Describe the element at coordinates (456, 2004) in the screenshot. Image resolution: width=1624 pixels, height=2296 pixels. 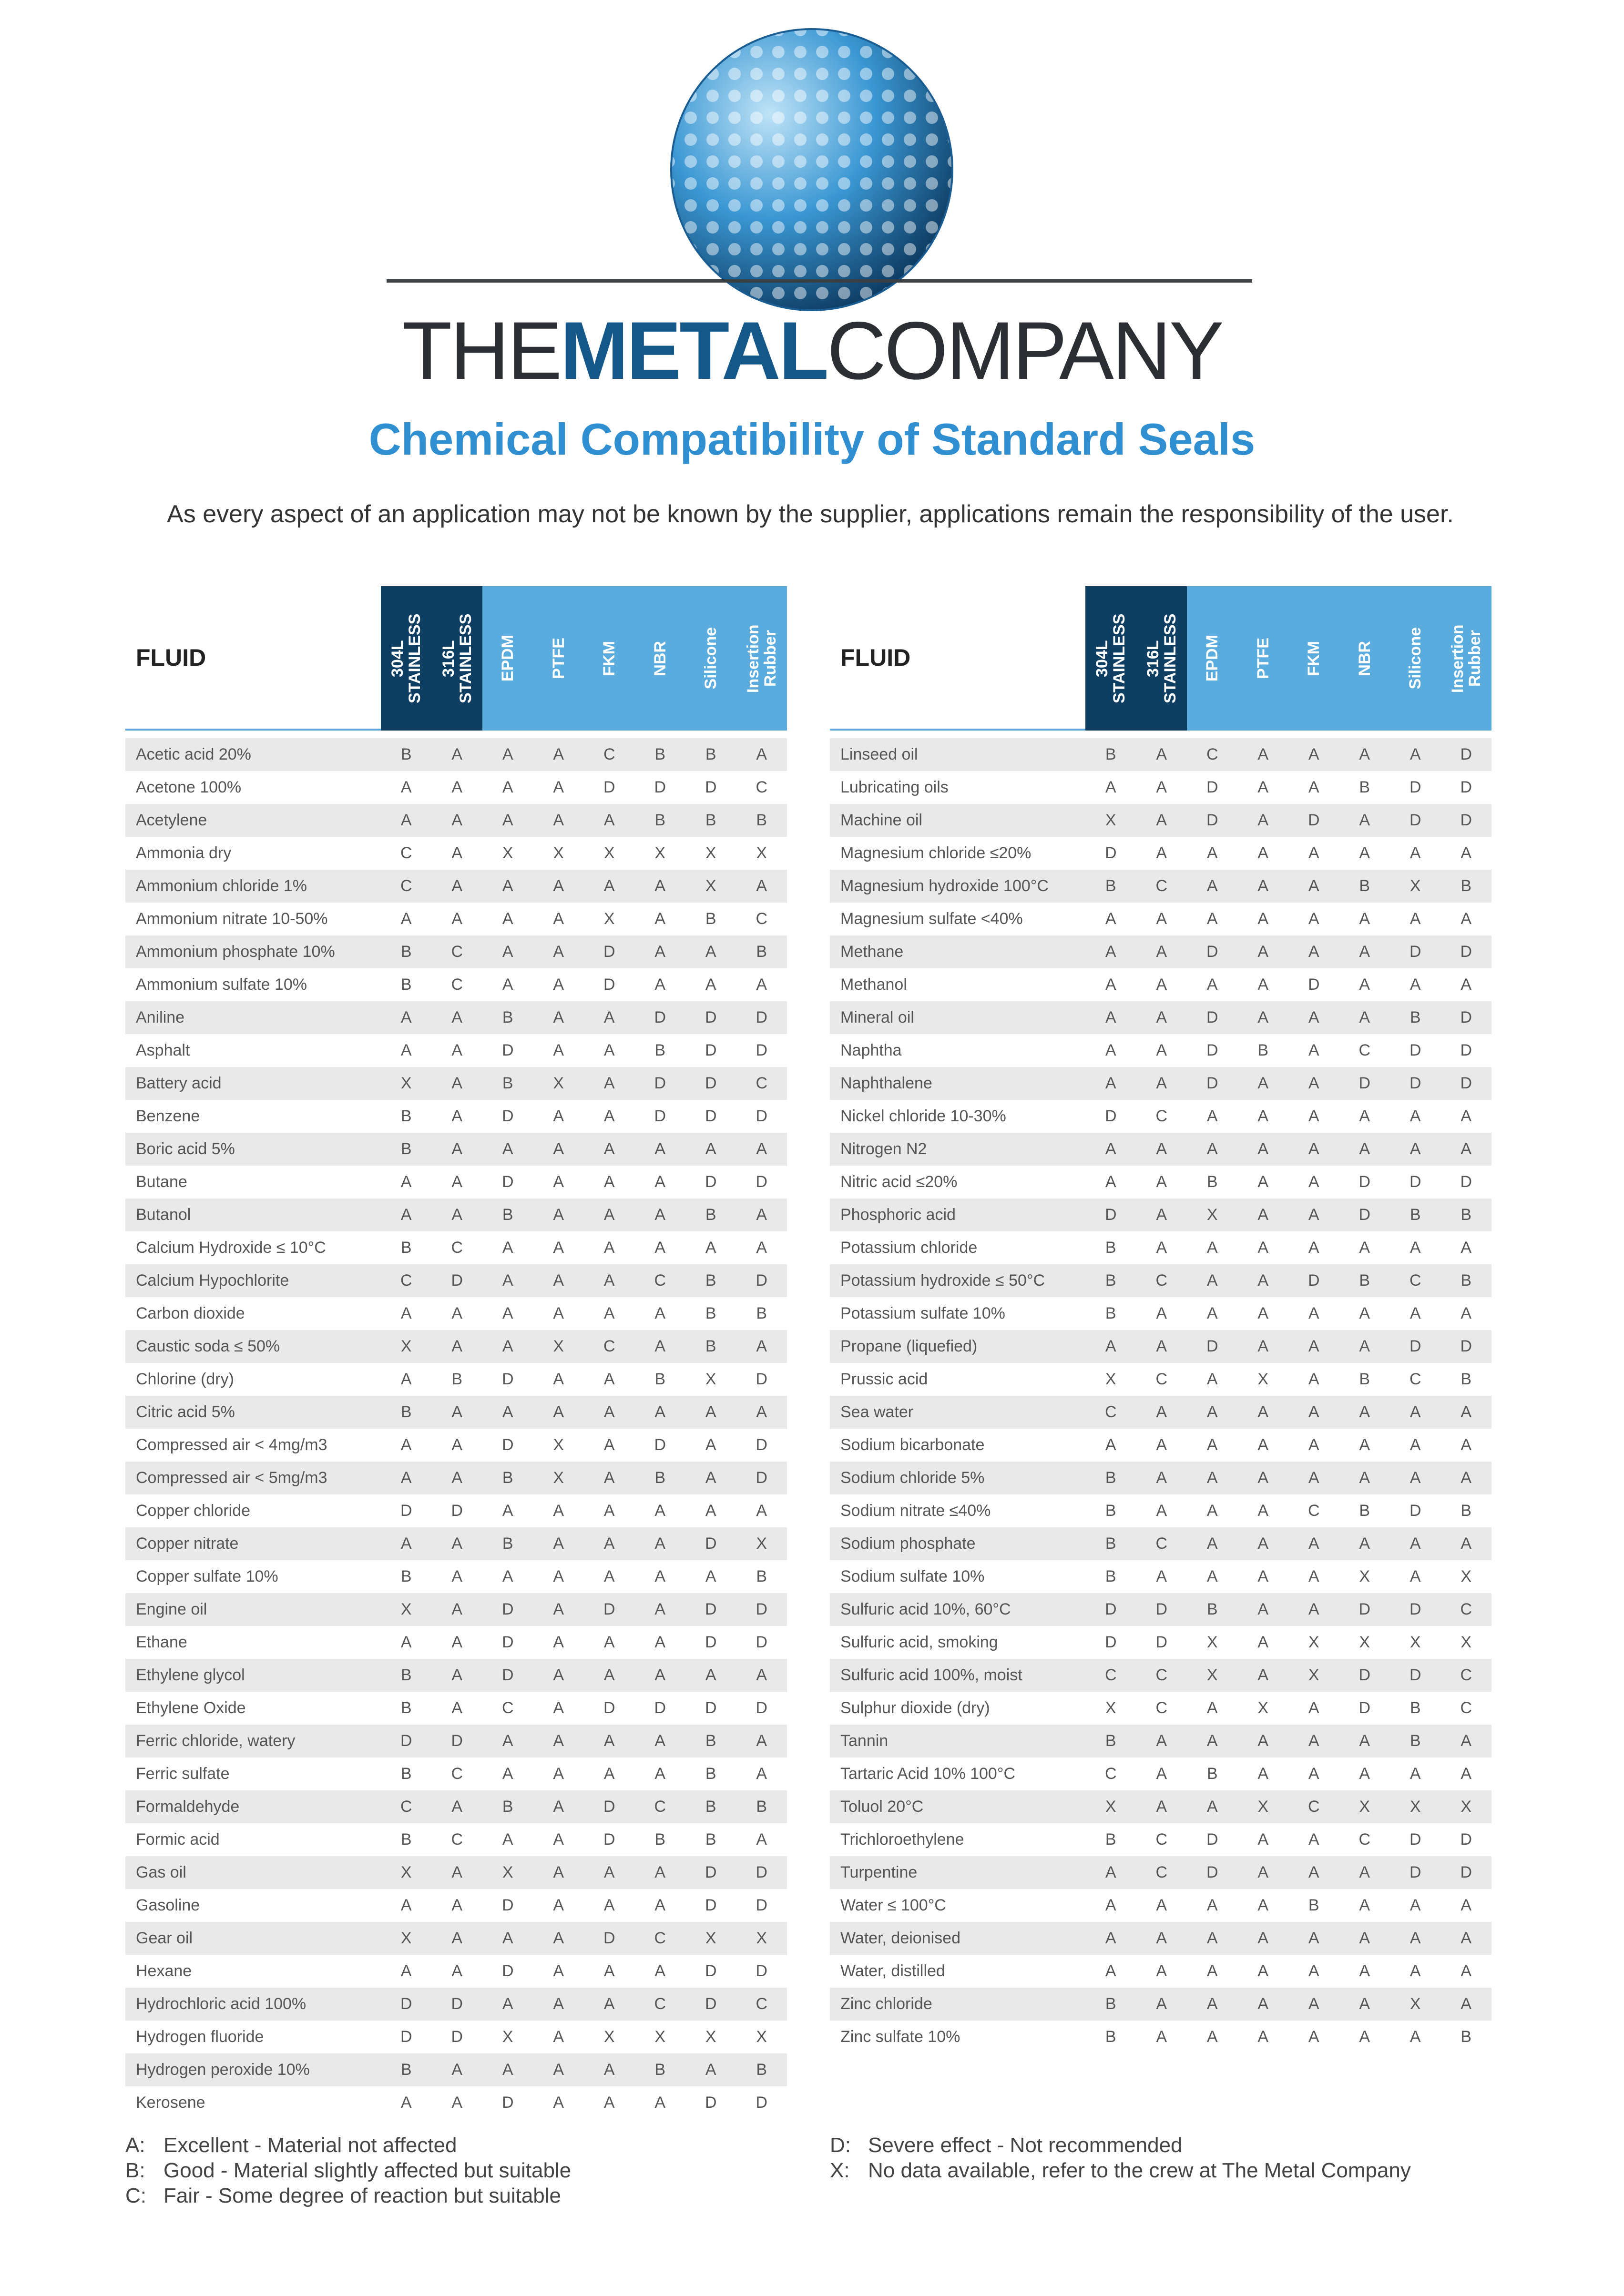
I see `table-row: Hydrochloric acid 100% D D A A A C D C` at that location.